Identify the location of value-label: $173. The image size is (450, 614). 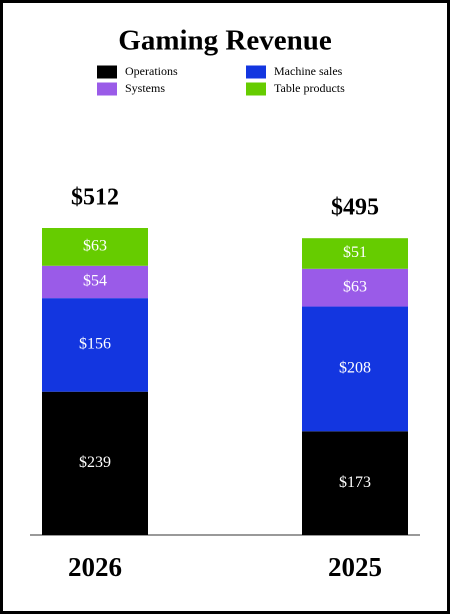
(355, 482).